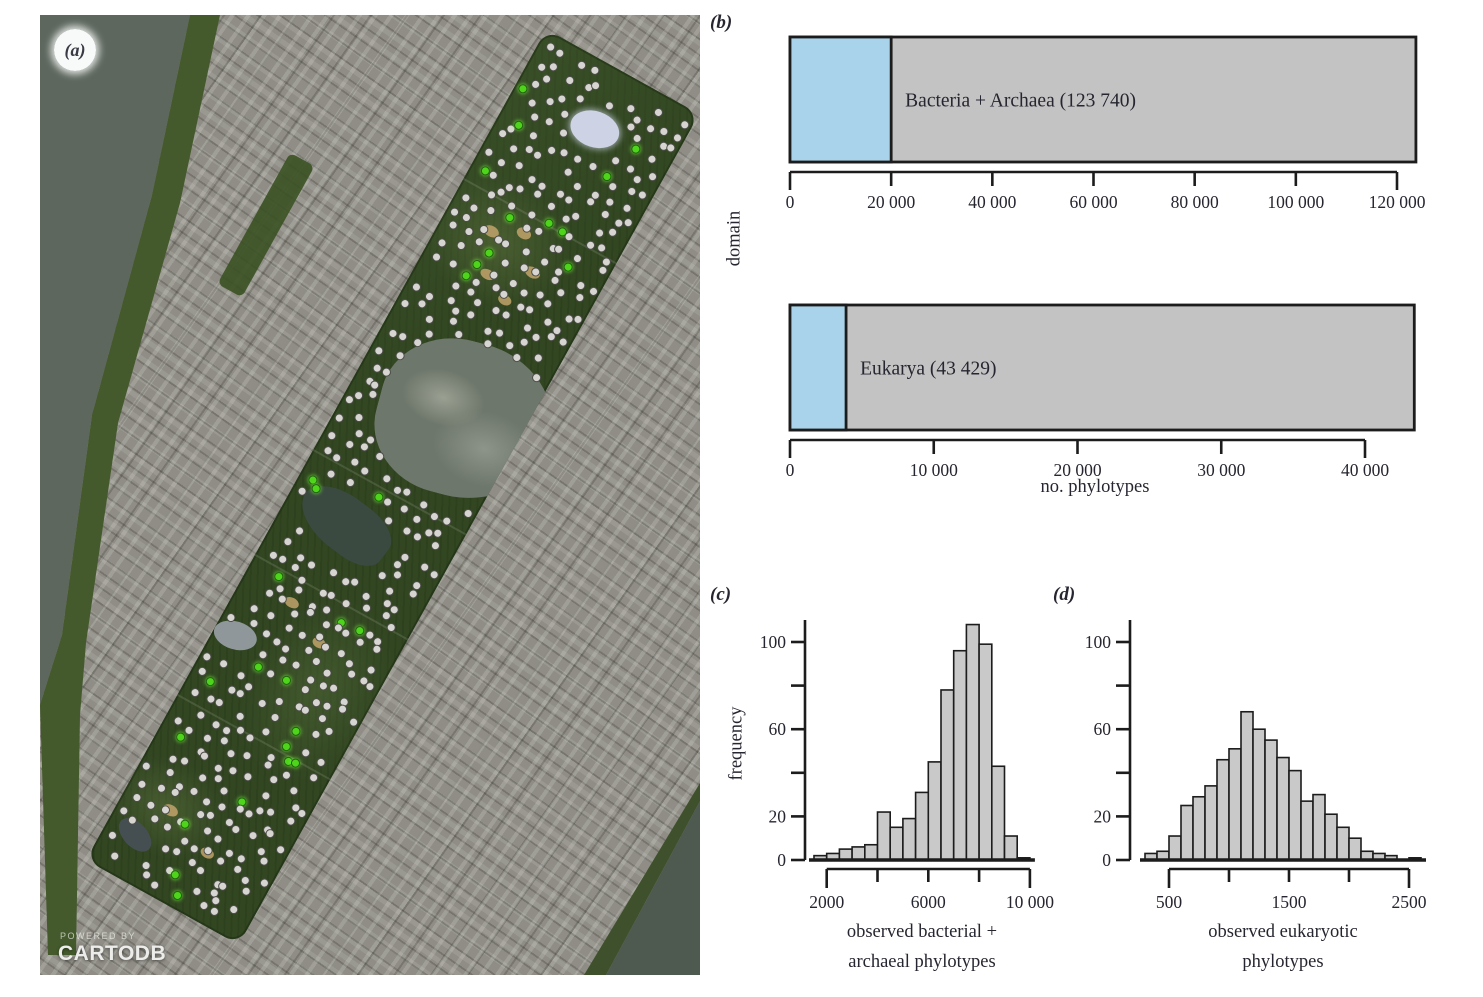 The height and width of the screenshot is (997, 1483). What do you see at coordinates (1106, 860) in the screenshot?
I see `svg-text: 0` at bounding box center [1106, 860].